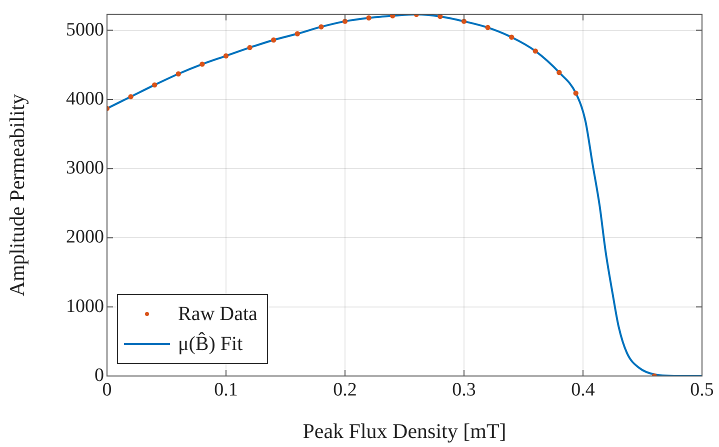  Describe the element at coordinates (464, 389) in the screenshot. I see `x-tick-label: 0.3` at that location.